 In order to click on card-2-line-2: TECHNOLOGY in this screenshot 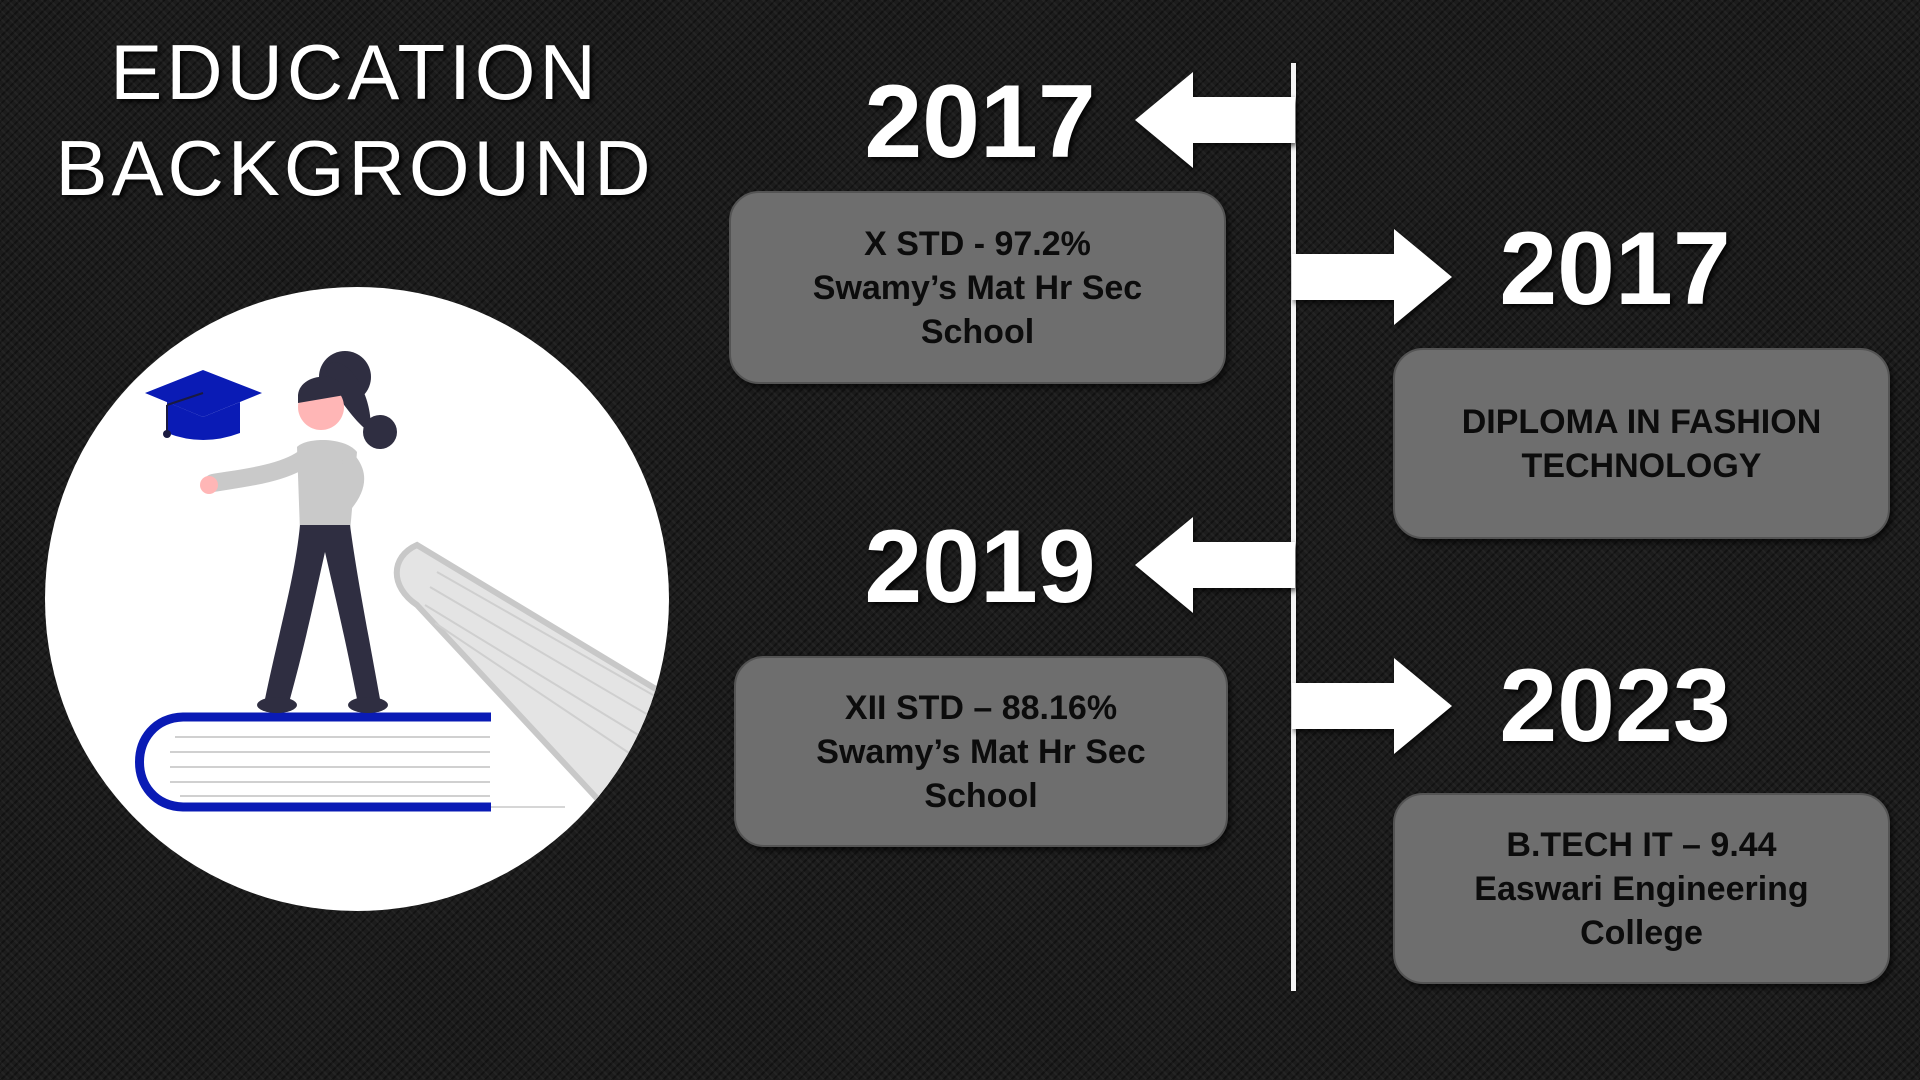, I will do `click(1641, 465)`.